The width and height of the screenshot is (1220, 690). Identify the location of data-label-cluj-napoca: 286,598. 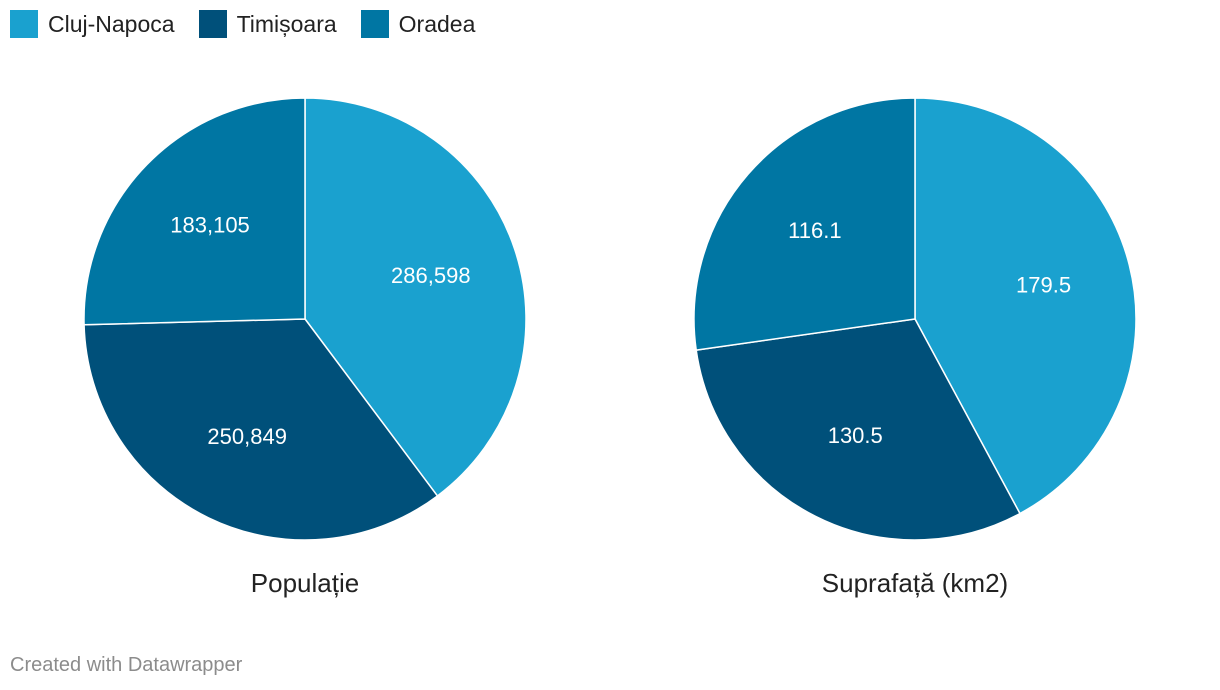
(431, 275).